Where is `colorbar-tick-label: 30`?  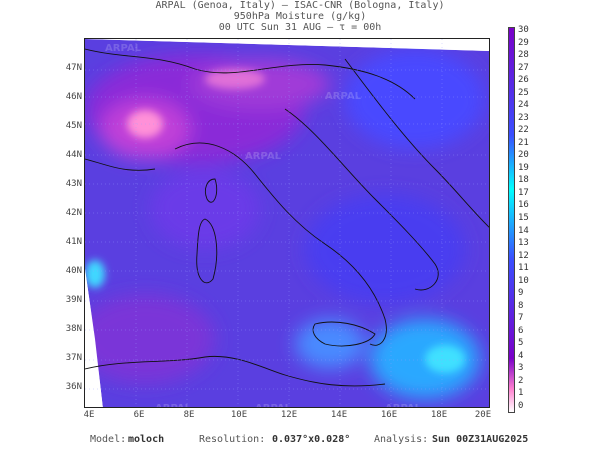 colorbar-tick-label: 30 is located at coordinates (523, 30).